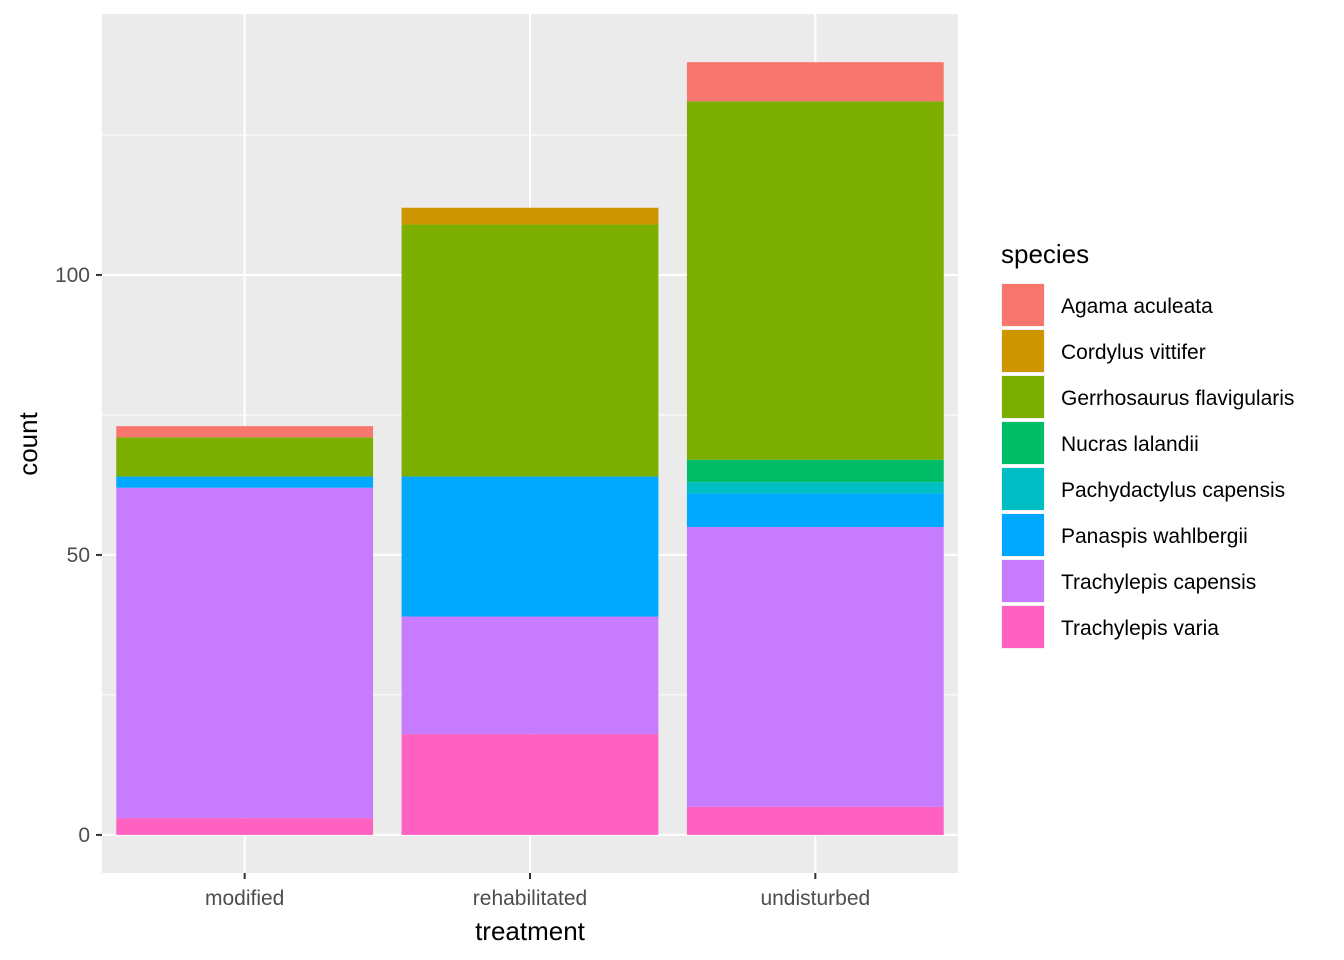 The height and width of the screenshot is (960, 1344). I want to click on legend-label-pachydactylus-capensis: Pachydactylus capensis, so click(1173, 490).